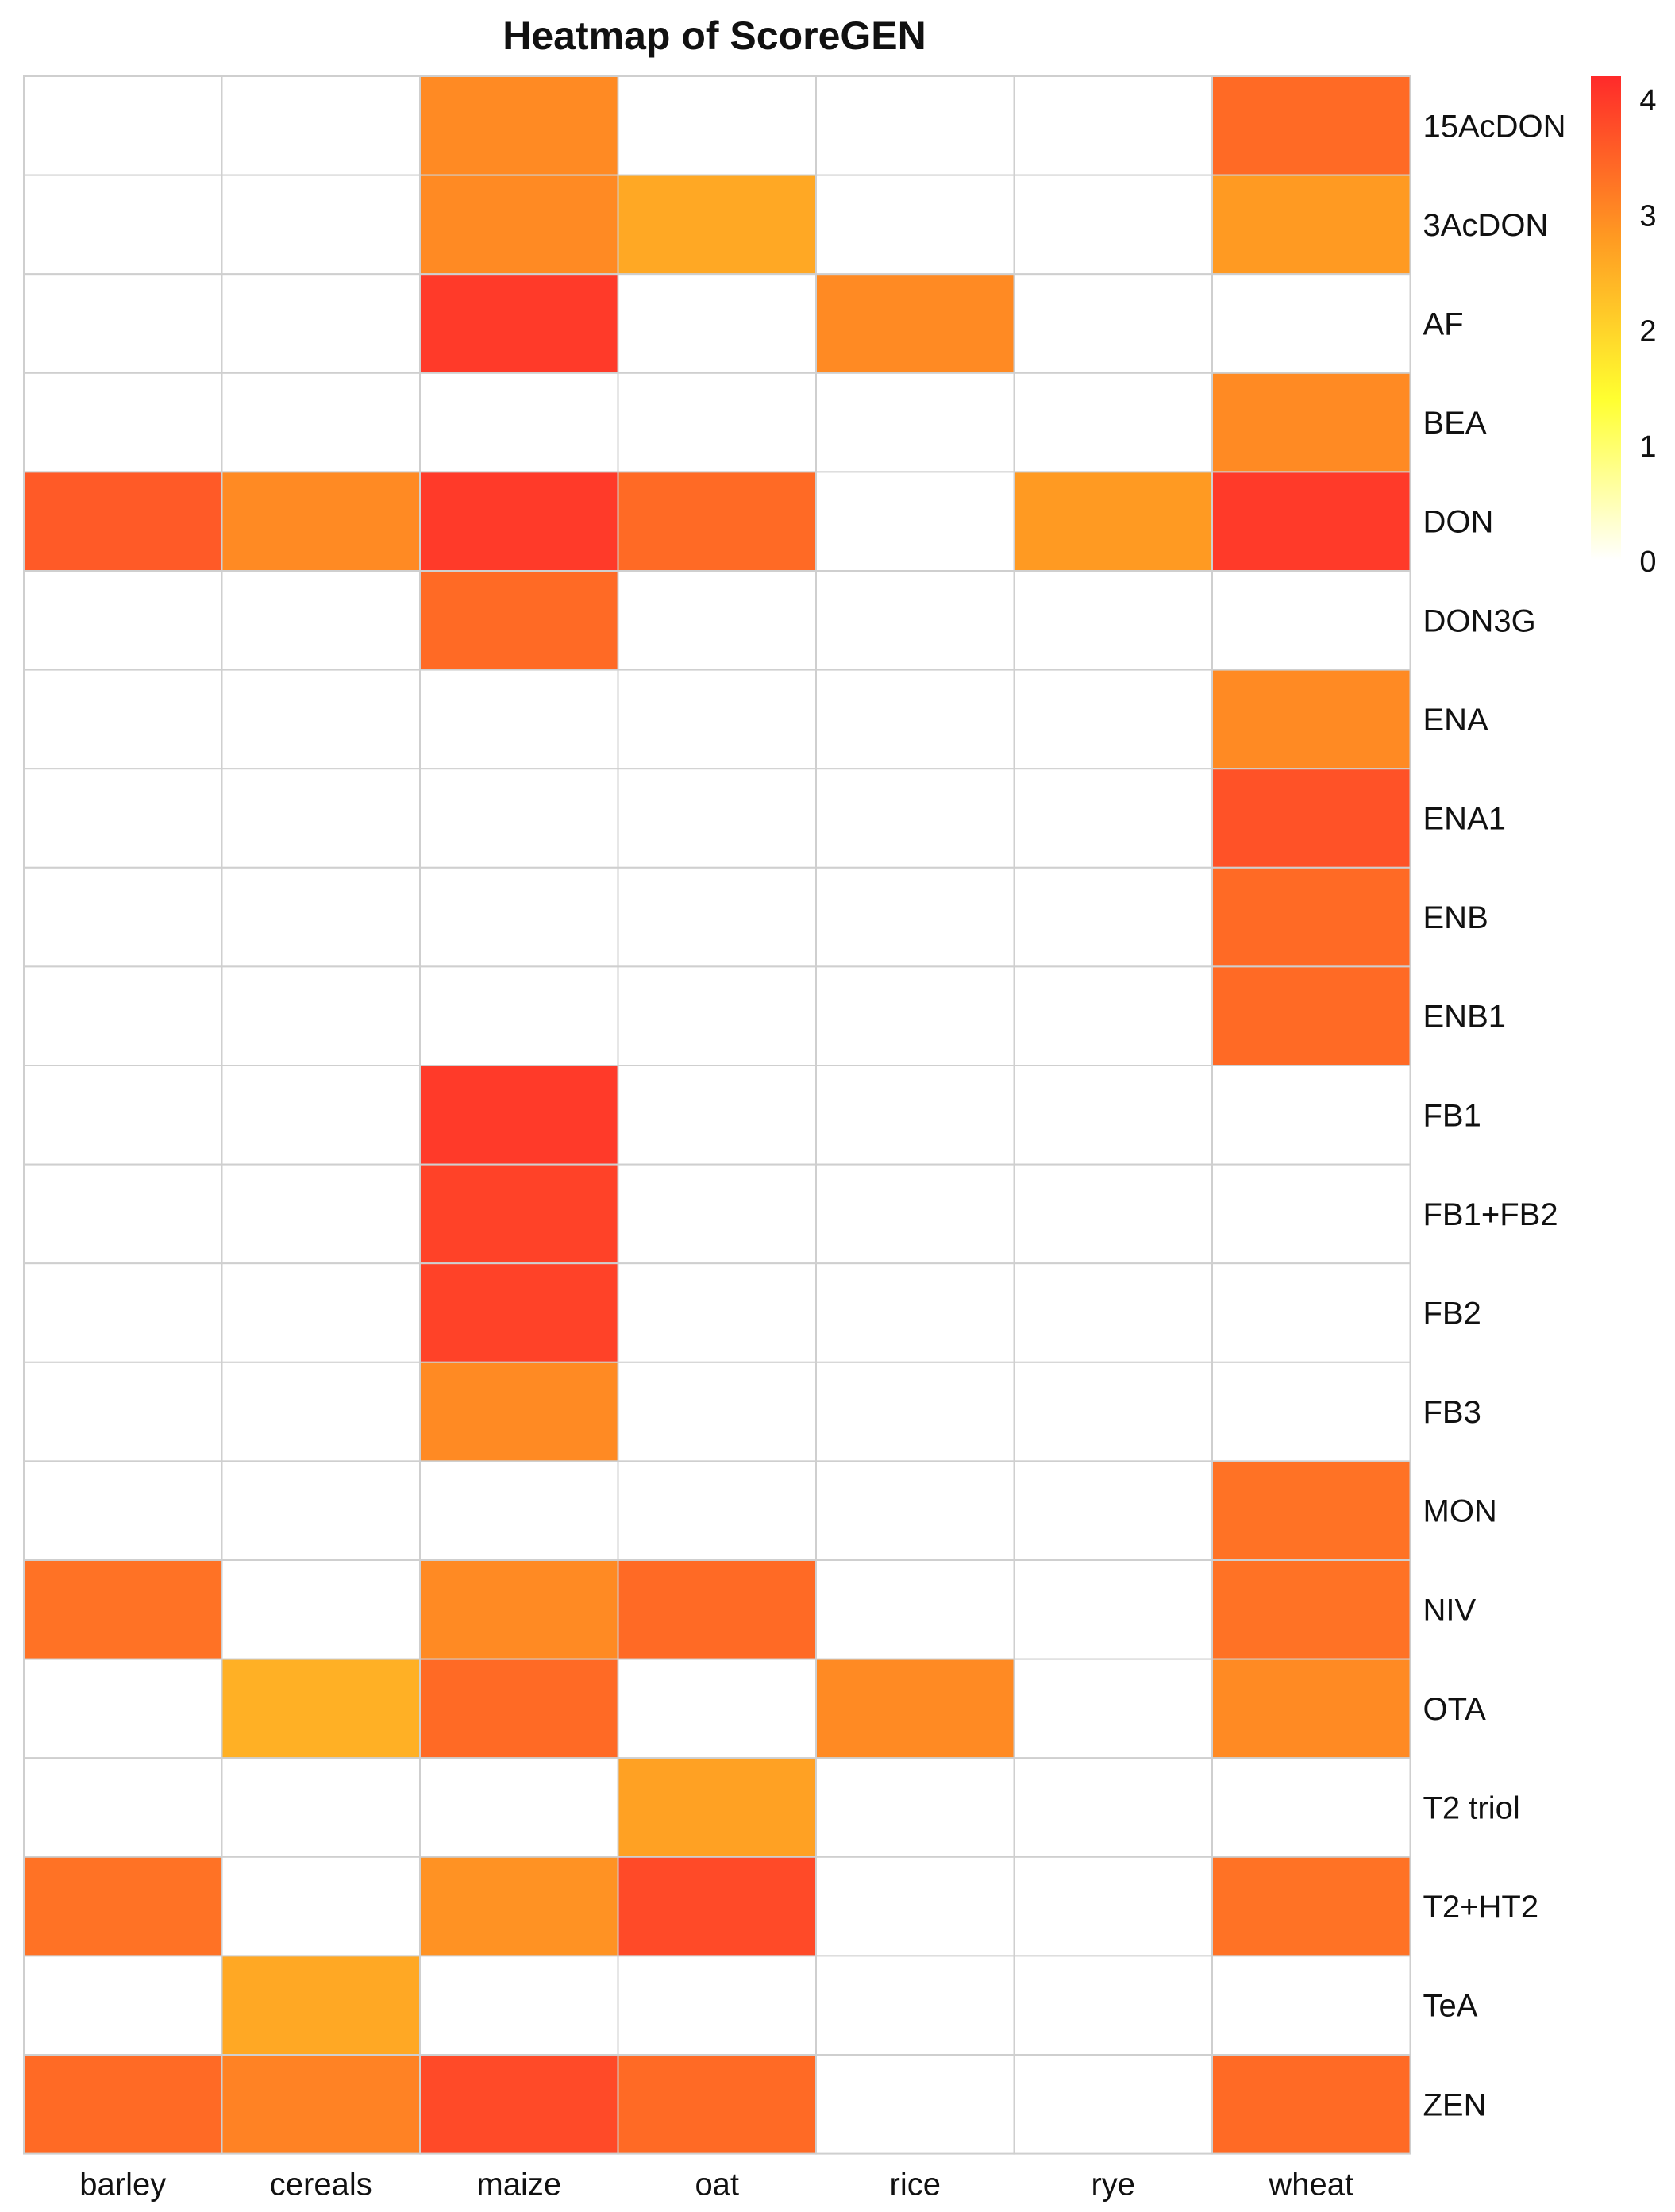 This screenshot has height=2212, width=1675. I want to click on heatmap-cell-niv-maize, so click(519, 1610).